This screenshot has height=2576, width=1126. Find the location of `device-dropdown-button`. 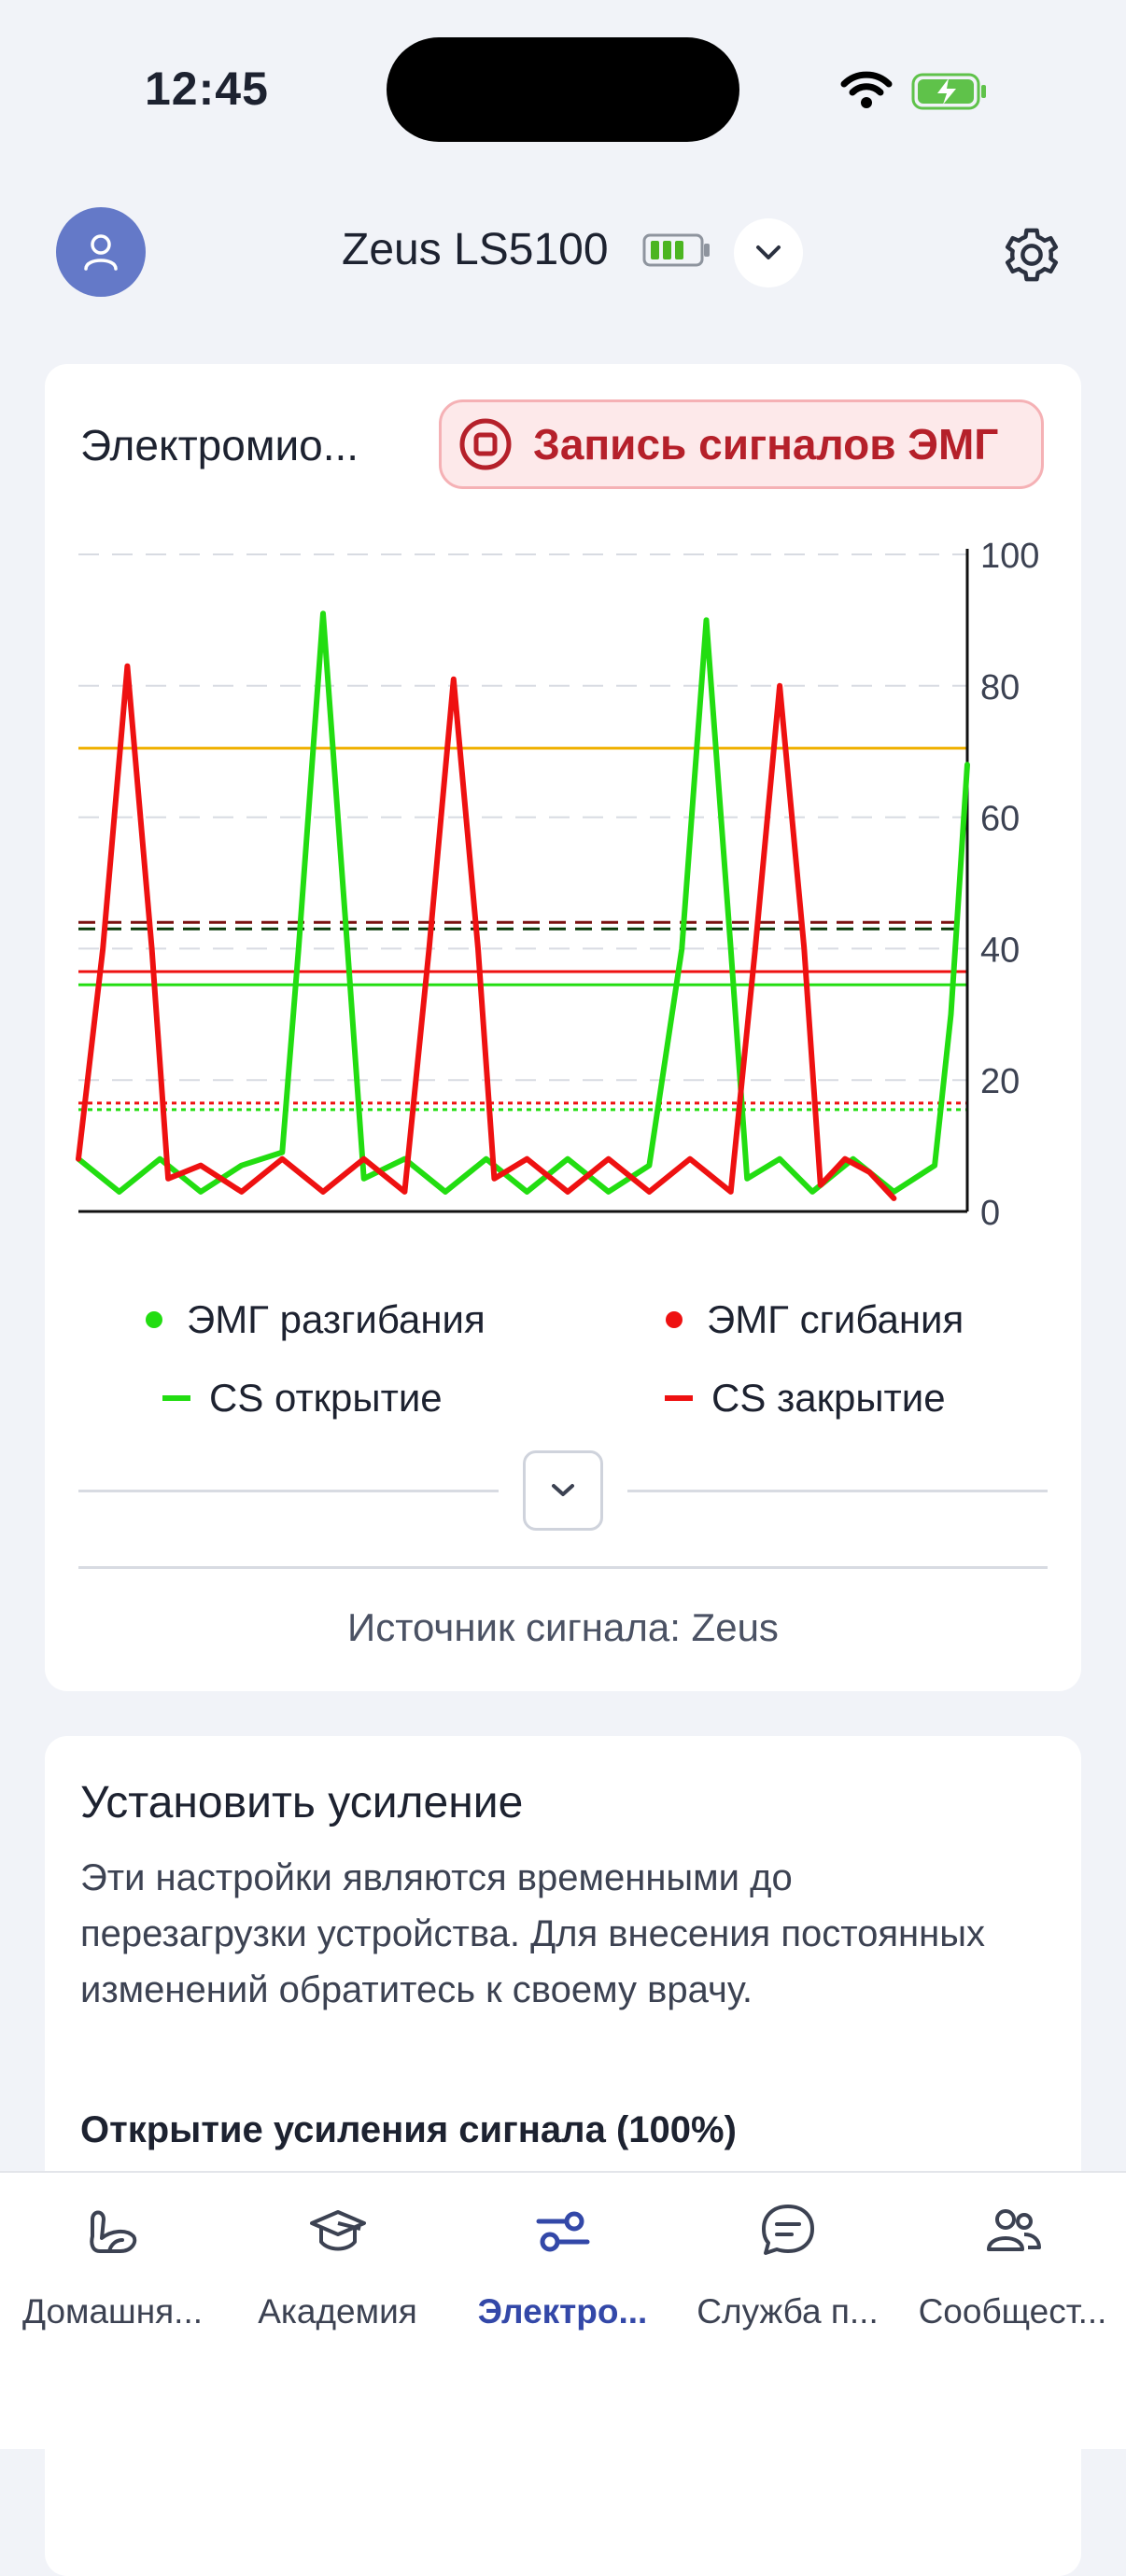

device-dropdown-button is located at coordinates (768, 252).